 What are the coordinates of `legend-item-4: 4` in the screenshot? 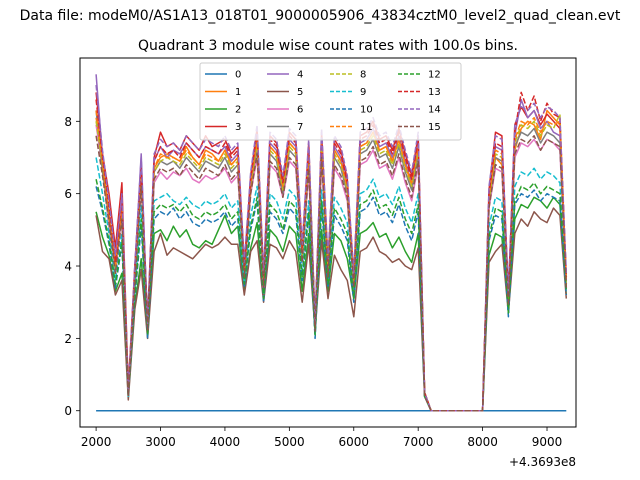 It's located at (285, 75).